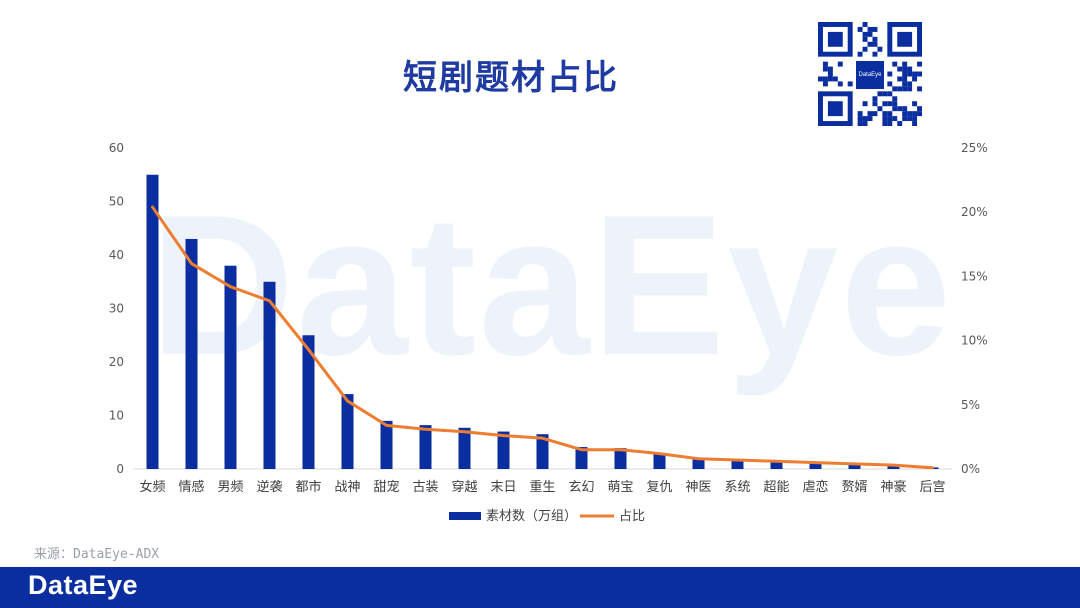  Describe the element at coordinates (97, 554) in the screenshot. I see `source-note: 来源：DataEye-ADX` at that location.